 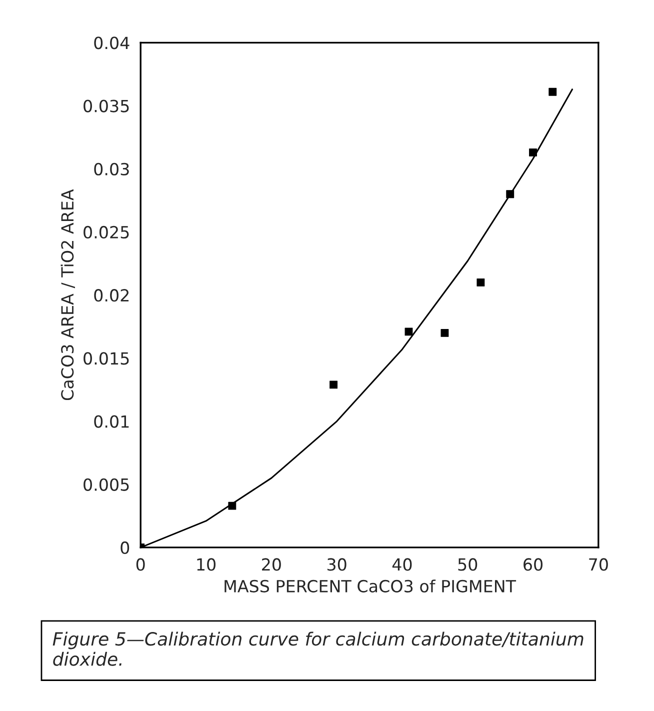 I want to click on y-tick-label: 0.025, so click(x=106, y=232).